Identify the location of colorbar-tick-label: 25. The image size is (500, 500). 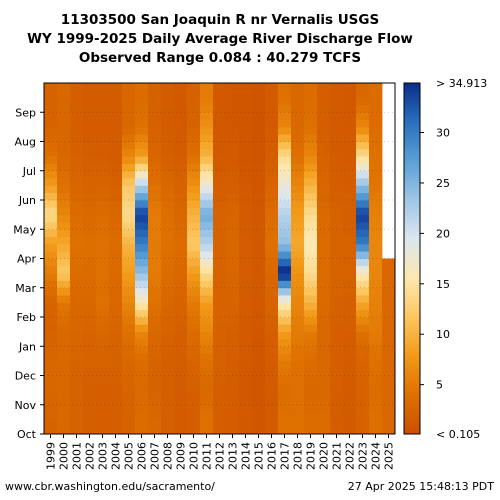
(443, 183).